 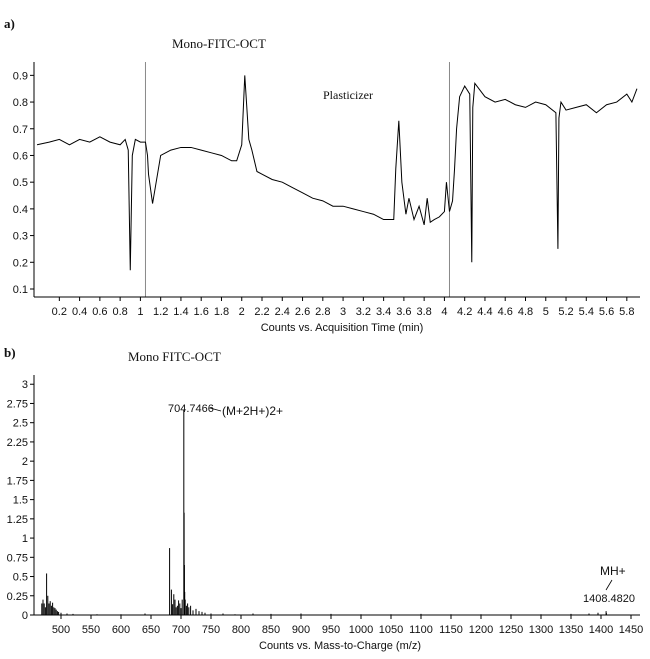 What do you see at coordinates (20, 210) in the screenshot?
I see `y-tick-label: 0.4` at bounding box center [20, 210].